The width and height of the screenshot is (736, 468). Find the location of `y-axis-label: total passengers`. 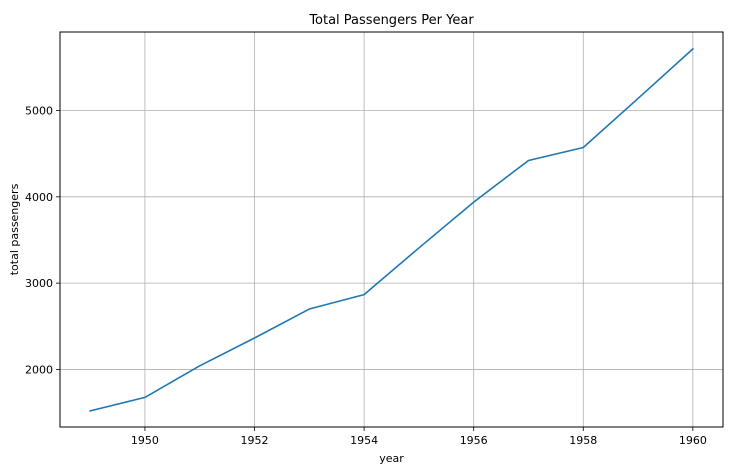

y-axis-label: total passengers is located at coordinates (14, 229).